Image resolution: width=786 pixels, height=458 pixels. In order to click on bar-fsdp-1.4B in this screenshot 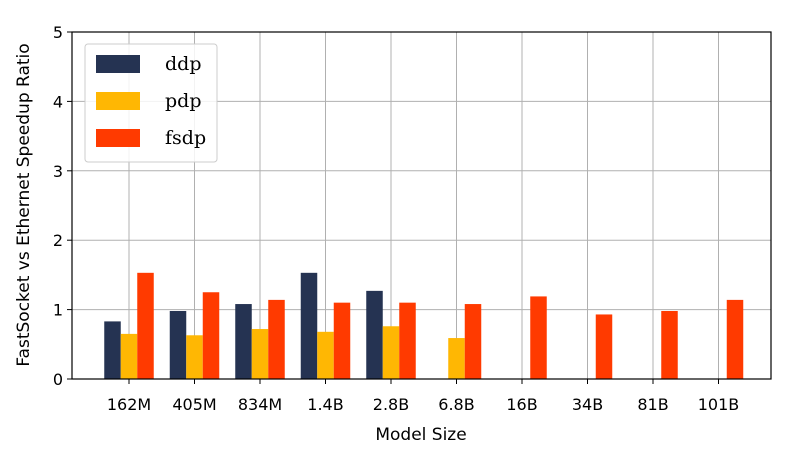, I will do `click(342, 340)`.